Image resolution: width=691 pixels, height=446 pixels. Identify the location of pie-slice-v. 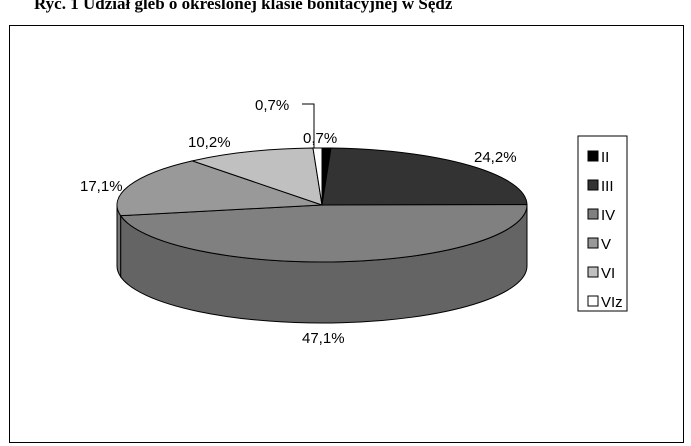
(219, 188).